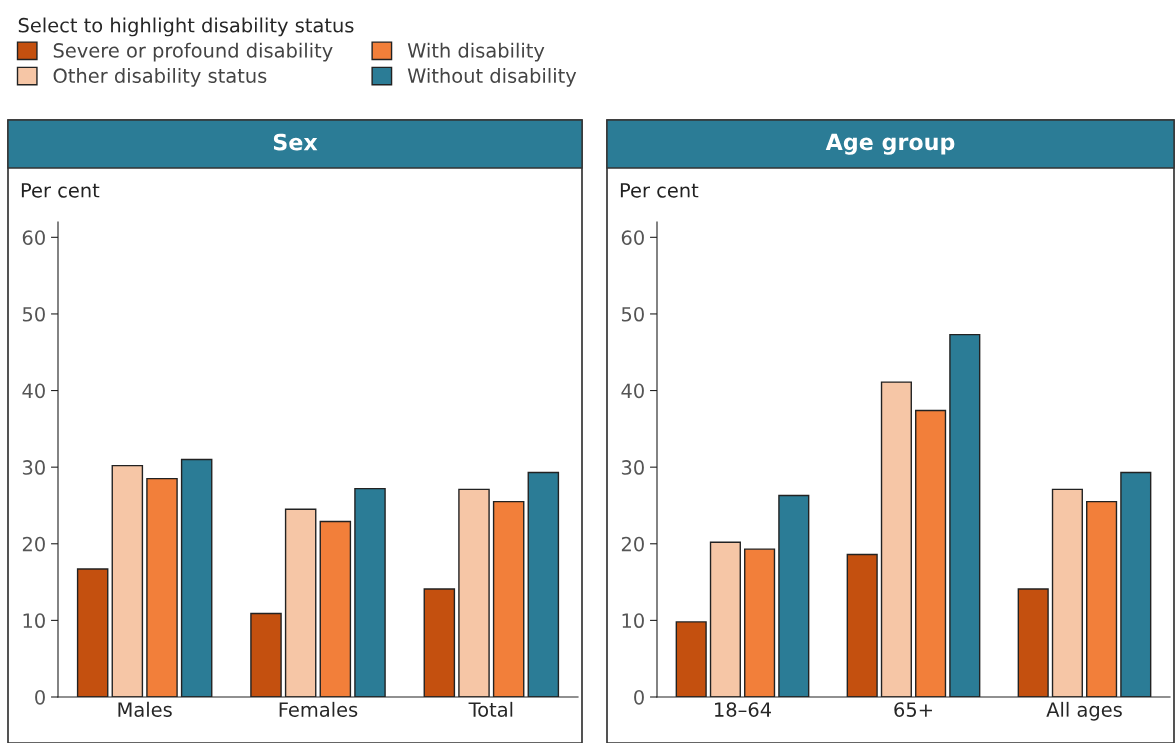  I want to click on x-tick-label: 65+, so click(913, 709).